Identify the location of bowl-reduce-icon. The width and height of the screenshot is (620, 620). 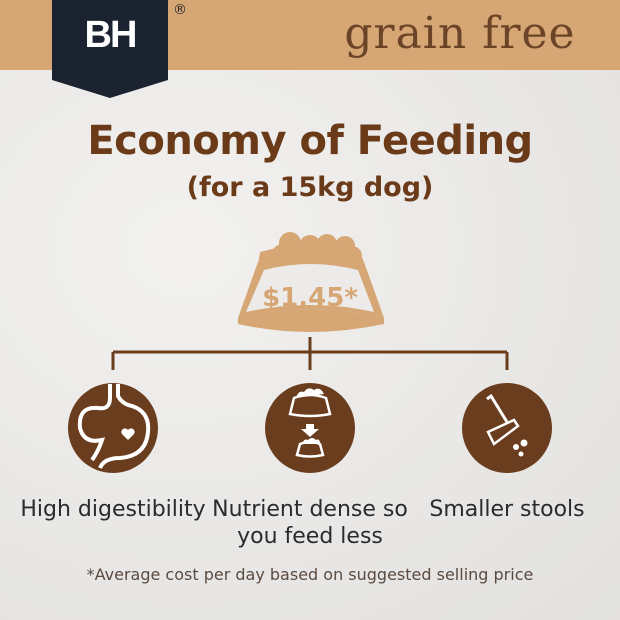
(310, 428).